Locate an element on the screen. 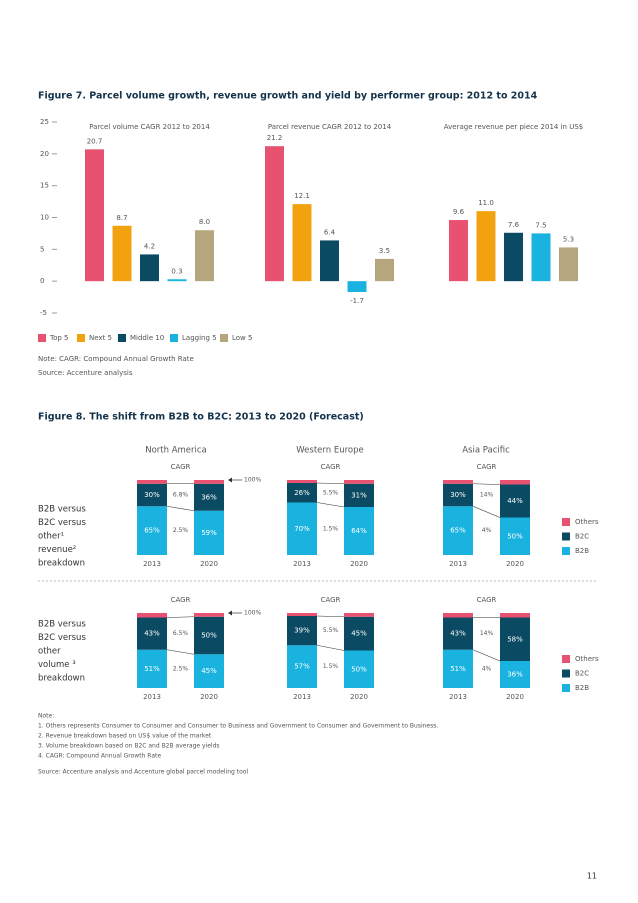 Image resolution: width=638 pixels, height=903 pixels. row-label: volume ³ is located at coordinates (57, 665).